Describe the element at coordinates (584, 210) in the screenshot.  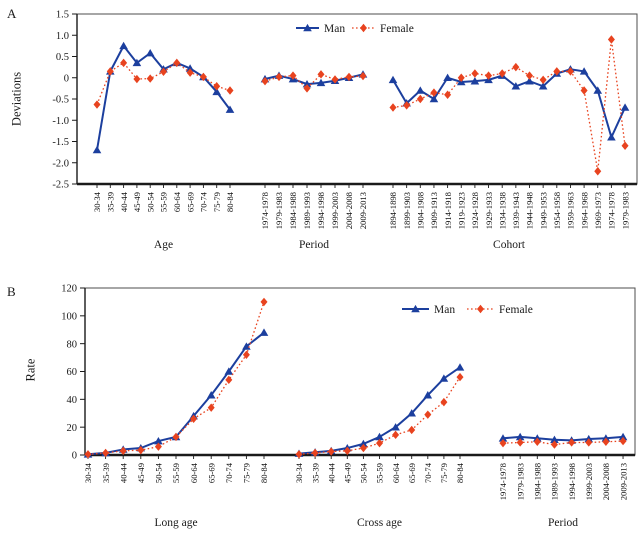
I see `x-tick-label-cohort: 1964-1968` at that location.